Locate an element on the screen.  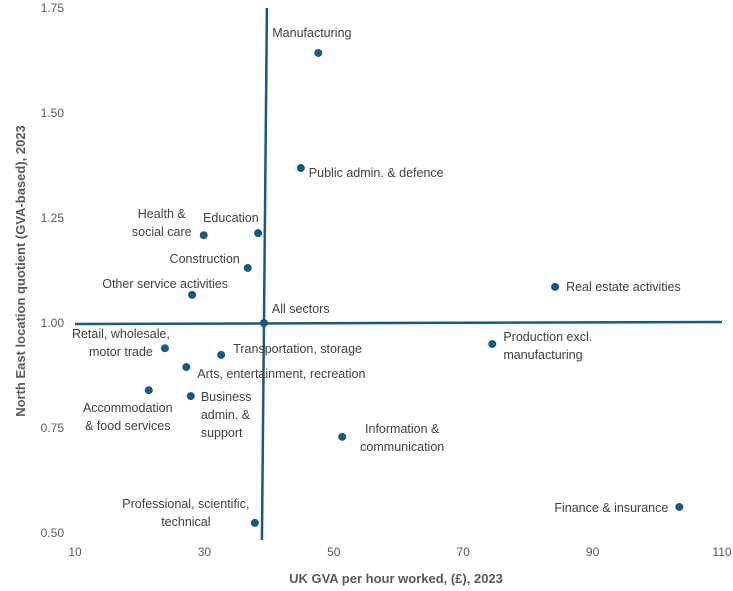
y-tick-label: 1.00 is located at coordinates (53, 323).